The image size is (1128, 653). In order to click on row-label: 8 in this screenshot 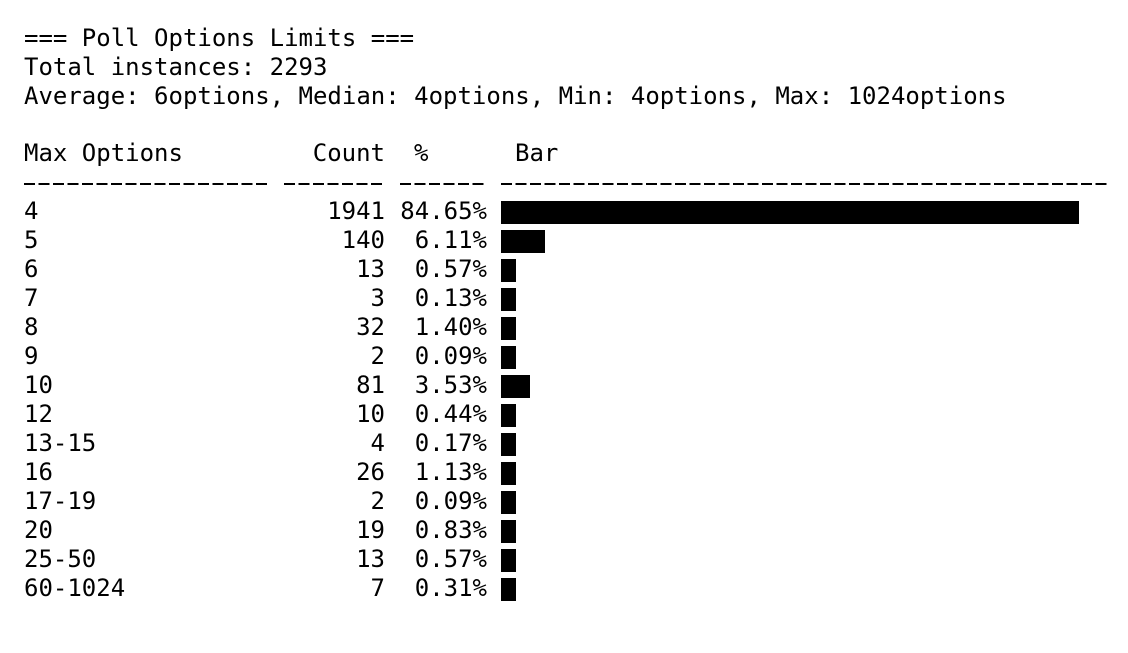, I will do `click(31, 327)`.